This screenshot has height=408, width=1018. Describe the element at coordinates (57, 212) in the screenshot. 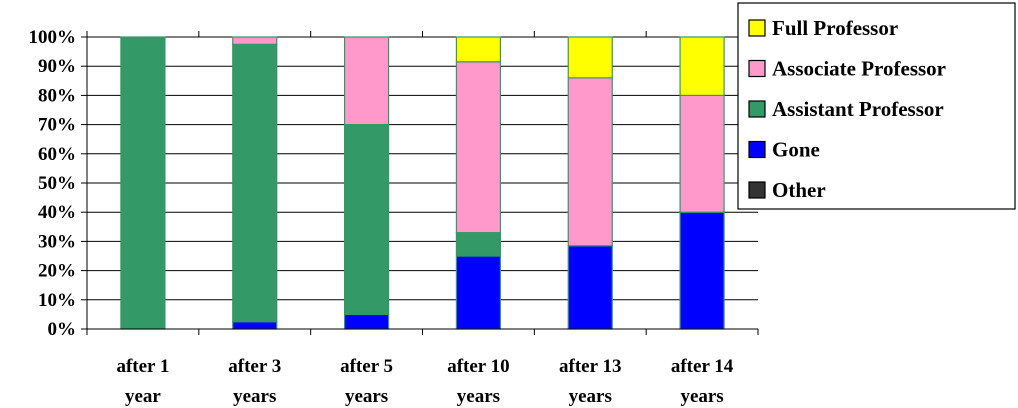

I see `y-tick-label: 40%` at that location.